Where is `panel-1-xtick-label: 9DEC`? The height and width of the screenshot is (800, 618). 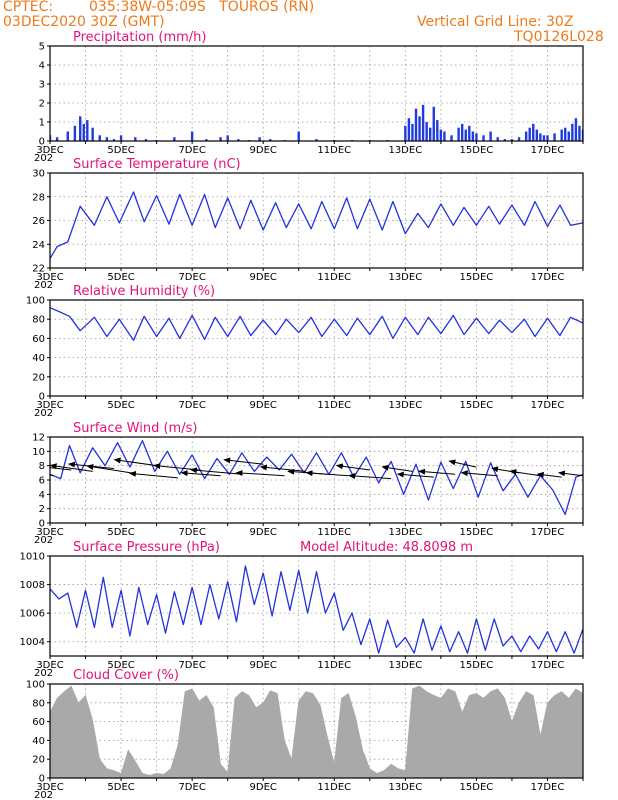 panel-1-xtick-label: 9DEC is located at coordinates (263, 150).